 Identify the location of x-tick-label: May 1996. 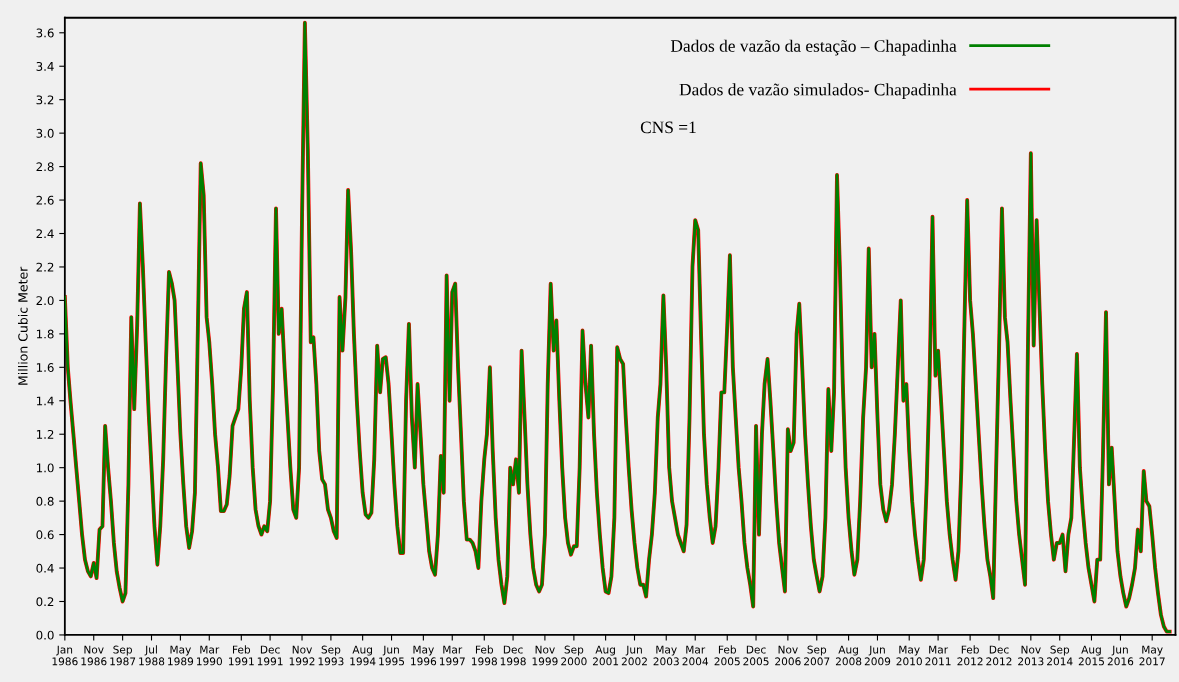
(424, 655).